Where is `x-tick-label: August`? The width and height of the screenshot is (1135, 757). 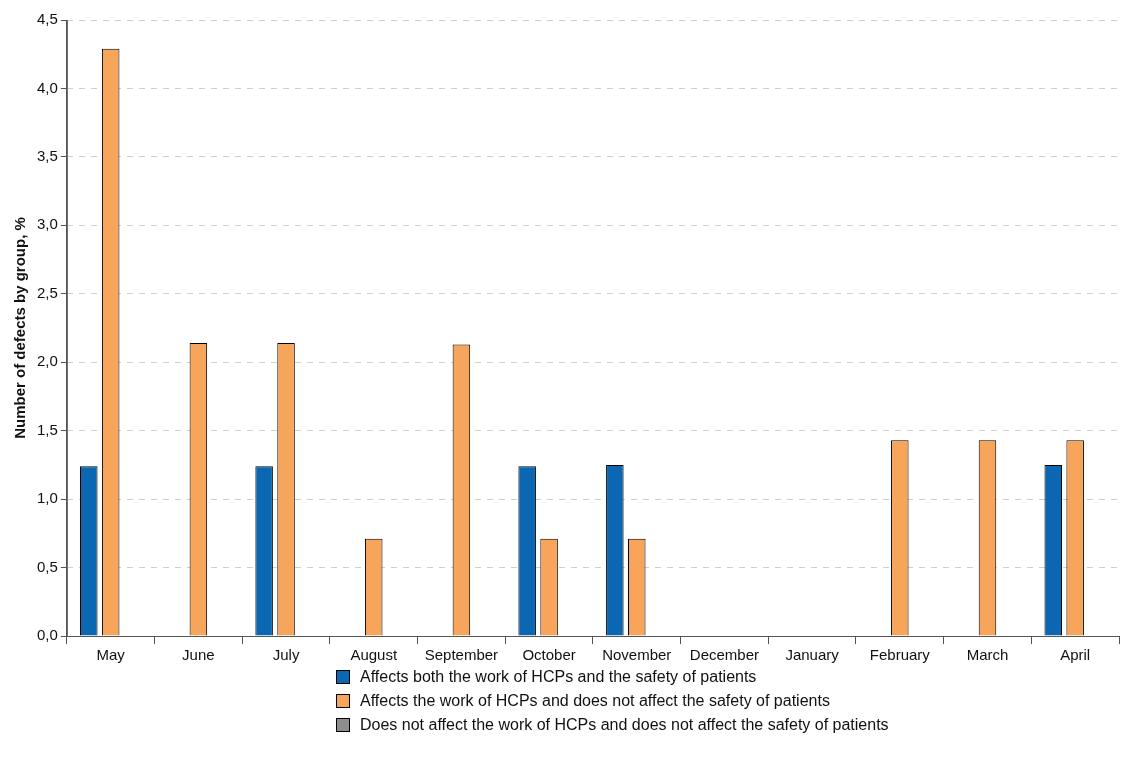
x-tick-label: August is located at coordinates (374, 655).